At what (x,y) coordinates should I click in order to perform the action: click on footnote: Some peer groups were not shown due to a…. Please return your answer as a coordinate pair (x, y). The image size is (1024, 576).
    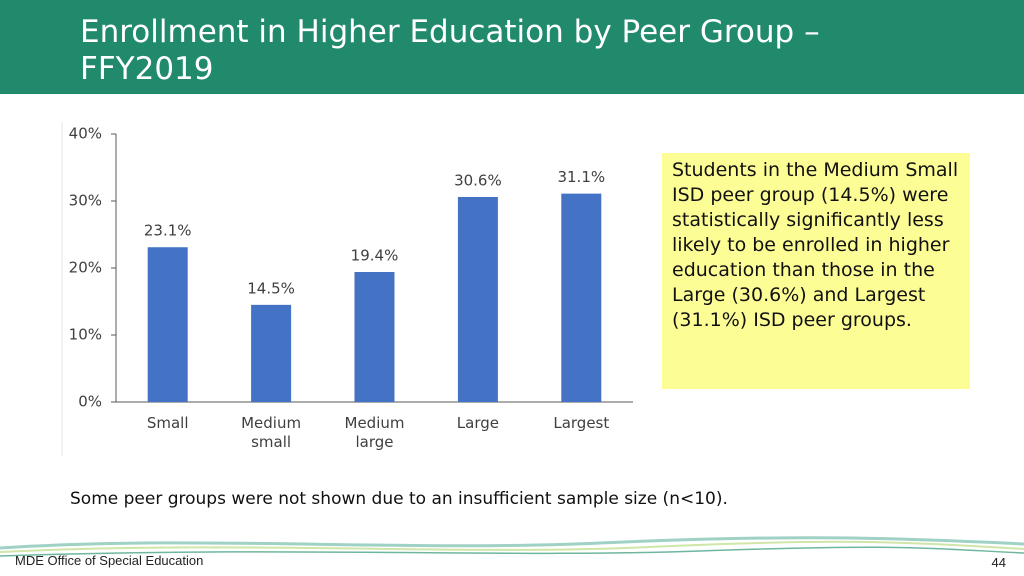
    Looking at the image, I should click on (399, 499).